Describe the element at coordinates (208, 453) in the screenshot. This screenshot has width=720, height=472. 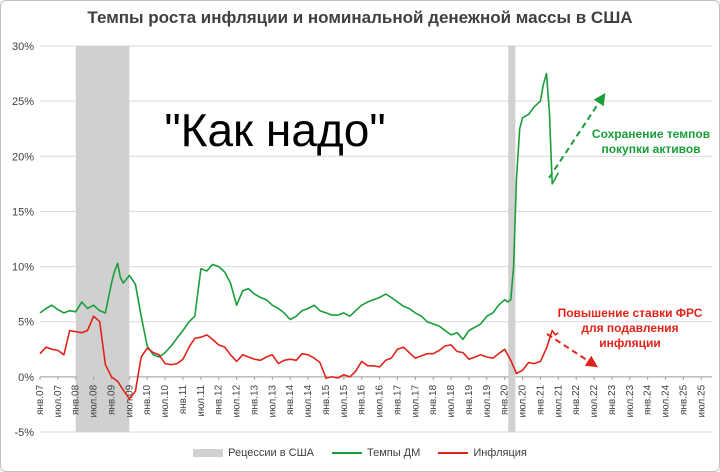
I see `legend-swatch-recessions` at that location.